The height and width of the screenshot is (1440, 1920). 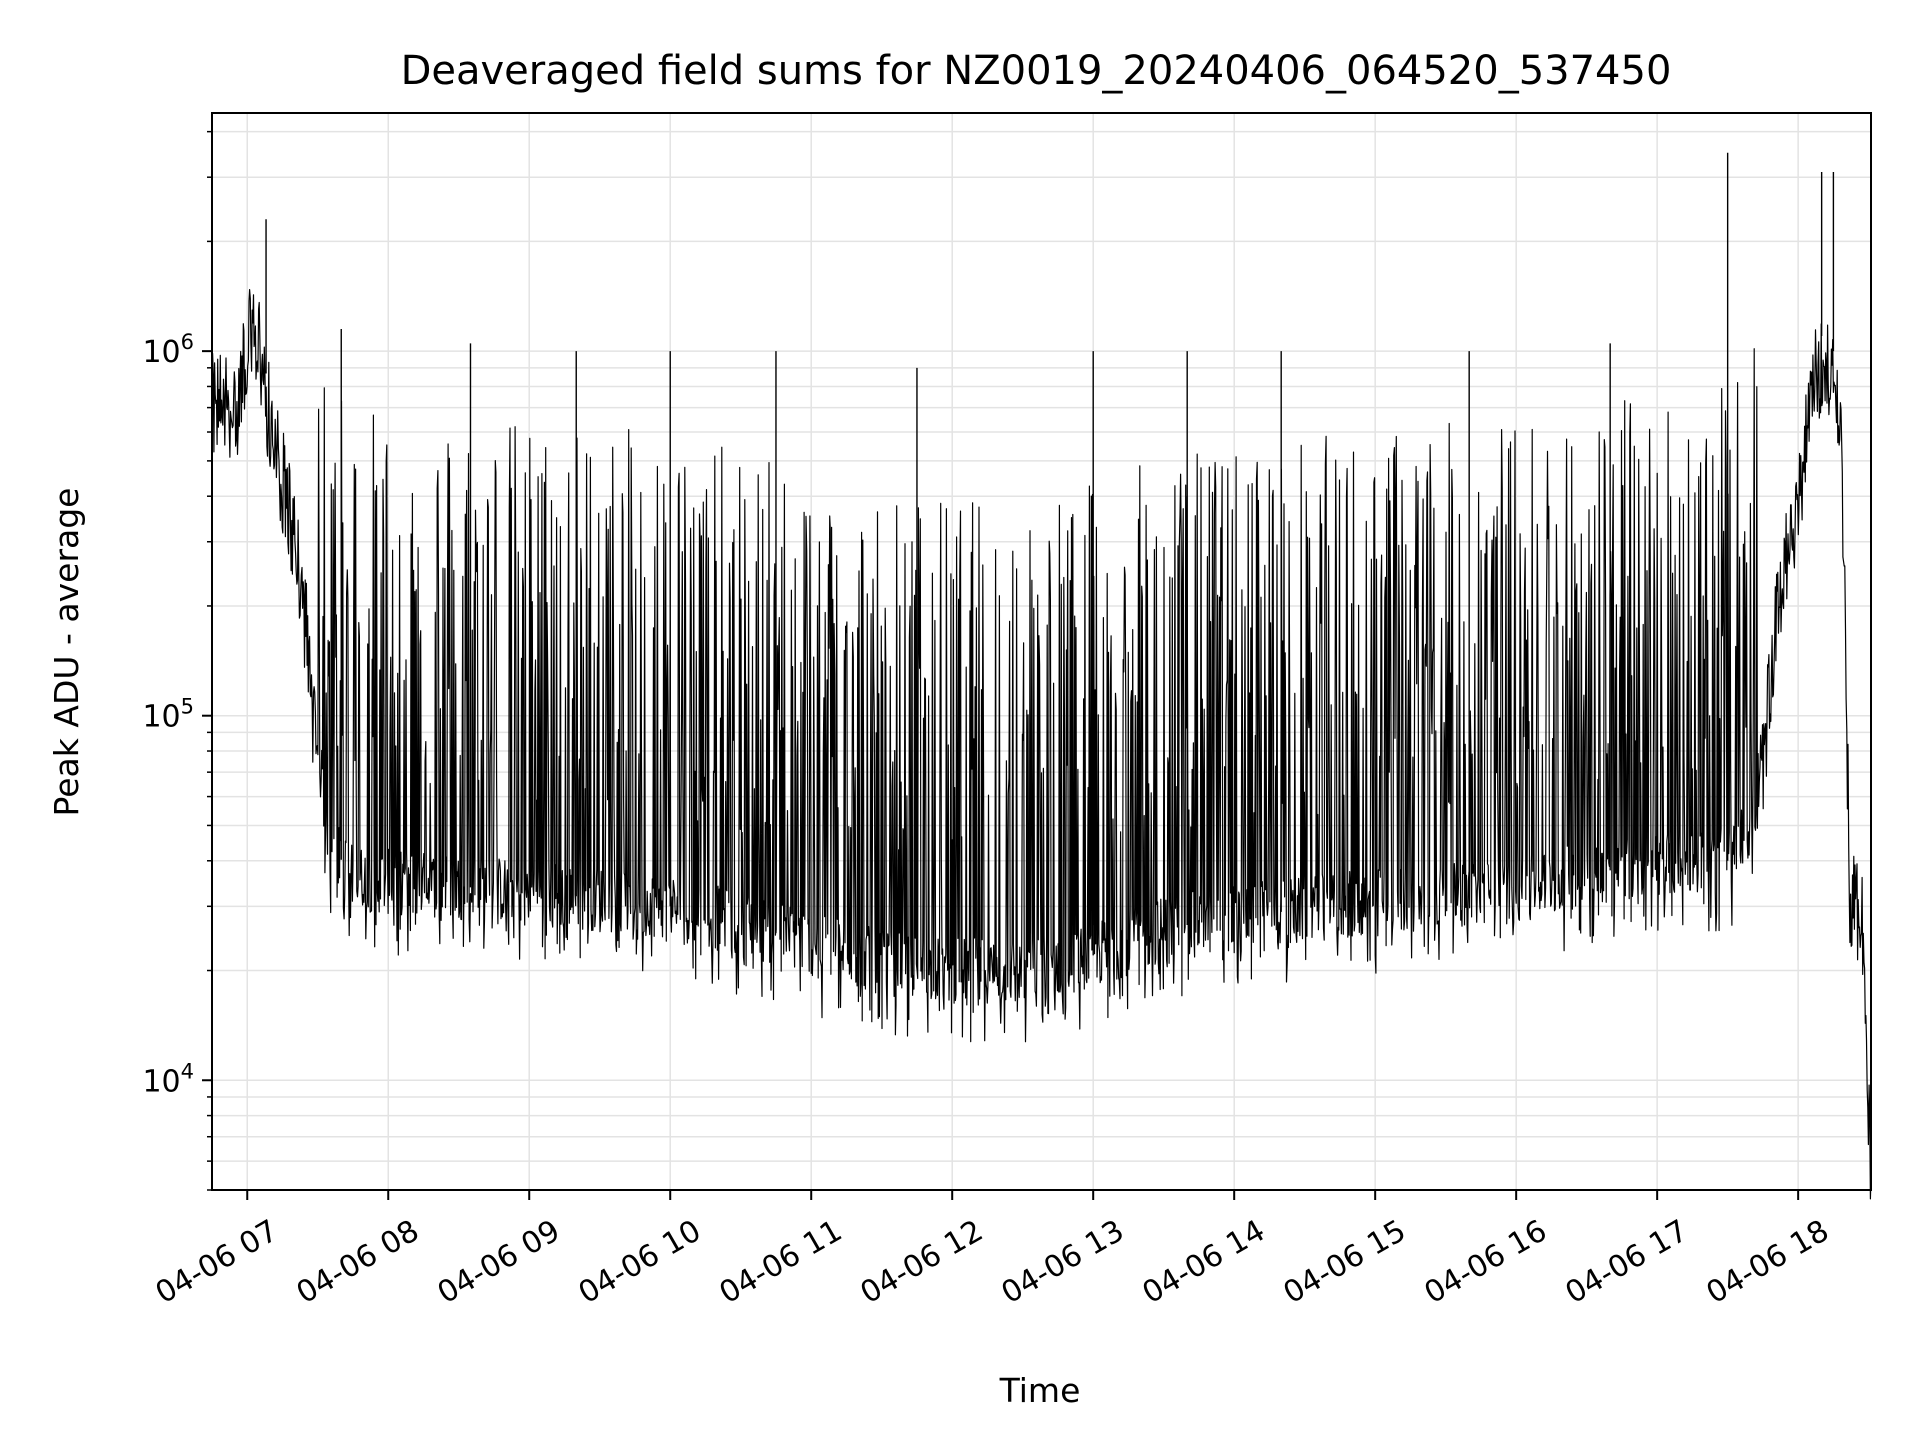 I want to click on y-axis-title: Peak ADU - average, so click(x=66, y=652).